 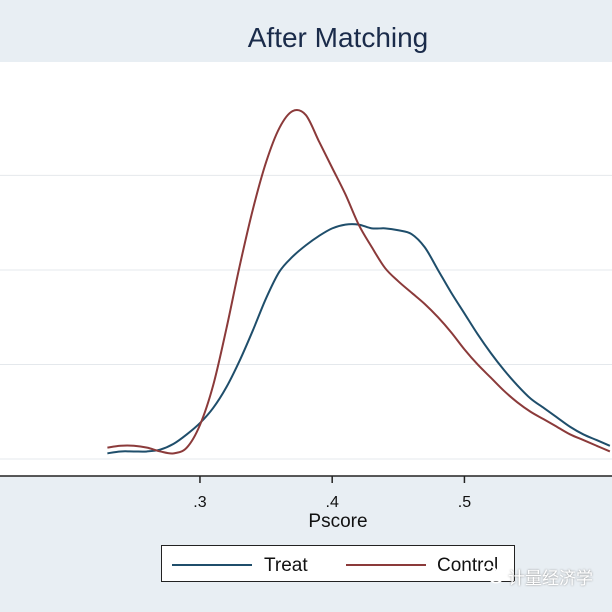 I want to click on x-tick-label-0: .3, so click(x=199, y=502).